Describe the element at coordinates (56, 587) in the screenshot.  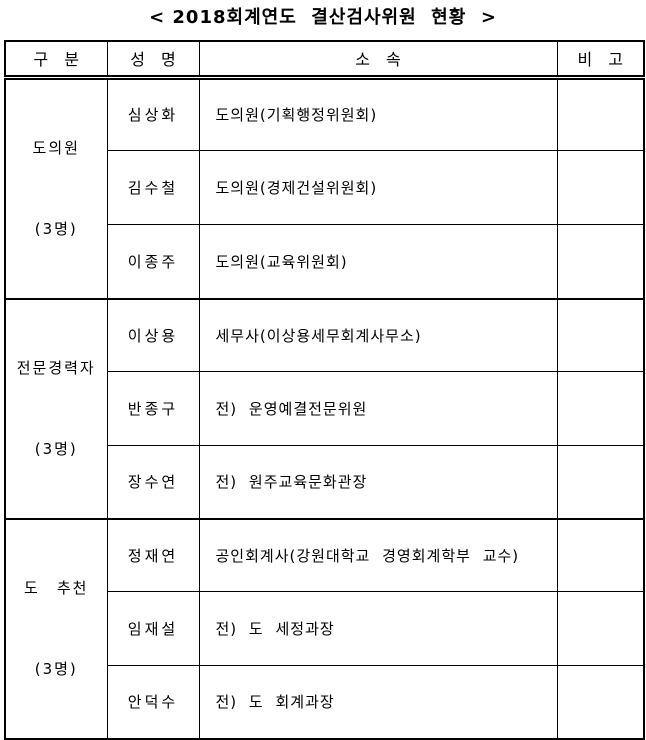
I see `group-label: 도 추천` at that location.